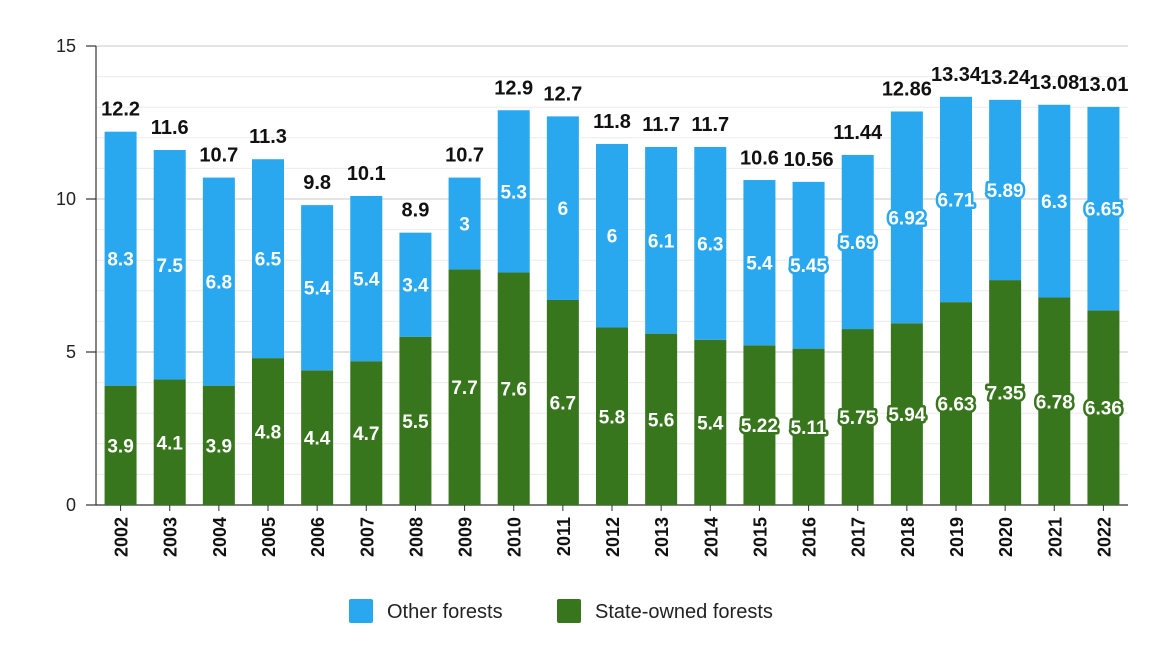  I want to click on bar-state-owned-forests-2019, so click(956, 403).